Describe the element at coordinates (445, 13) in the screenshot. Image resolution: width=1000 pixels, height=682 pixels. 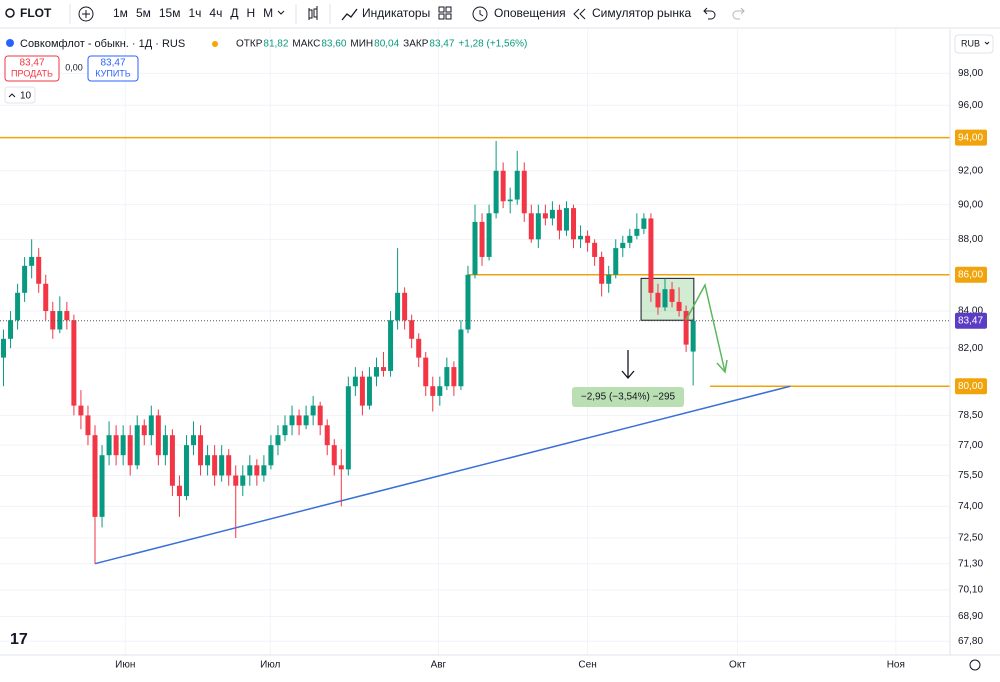
I see `layouts-icon` at that location.